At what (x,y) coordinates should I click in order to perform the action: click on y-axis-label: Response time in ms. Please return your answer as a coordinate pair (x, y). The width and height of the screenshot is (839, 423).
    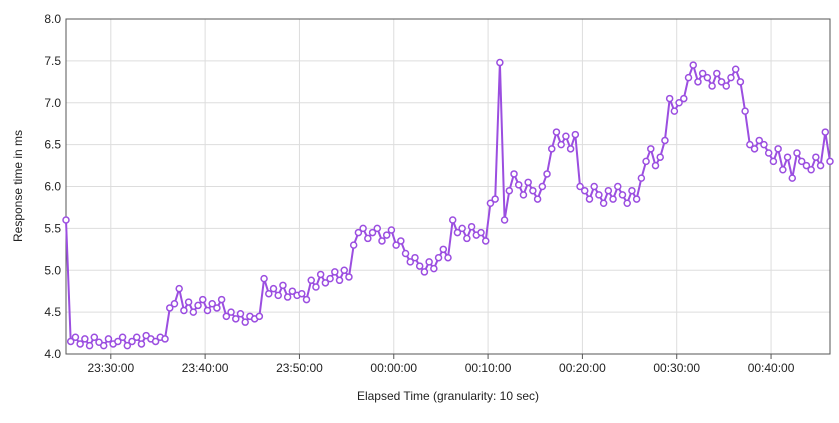
    Looking at the image, I should click on (18, 186).